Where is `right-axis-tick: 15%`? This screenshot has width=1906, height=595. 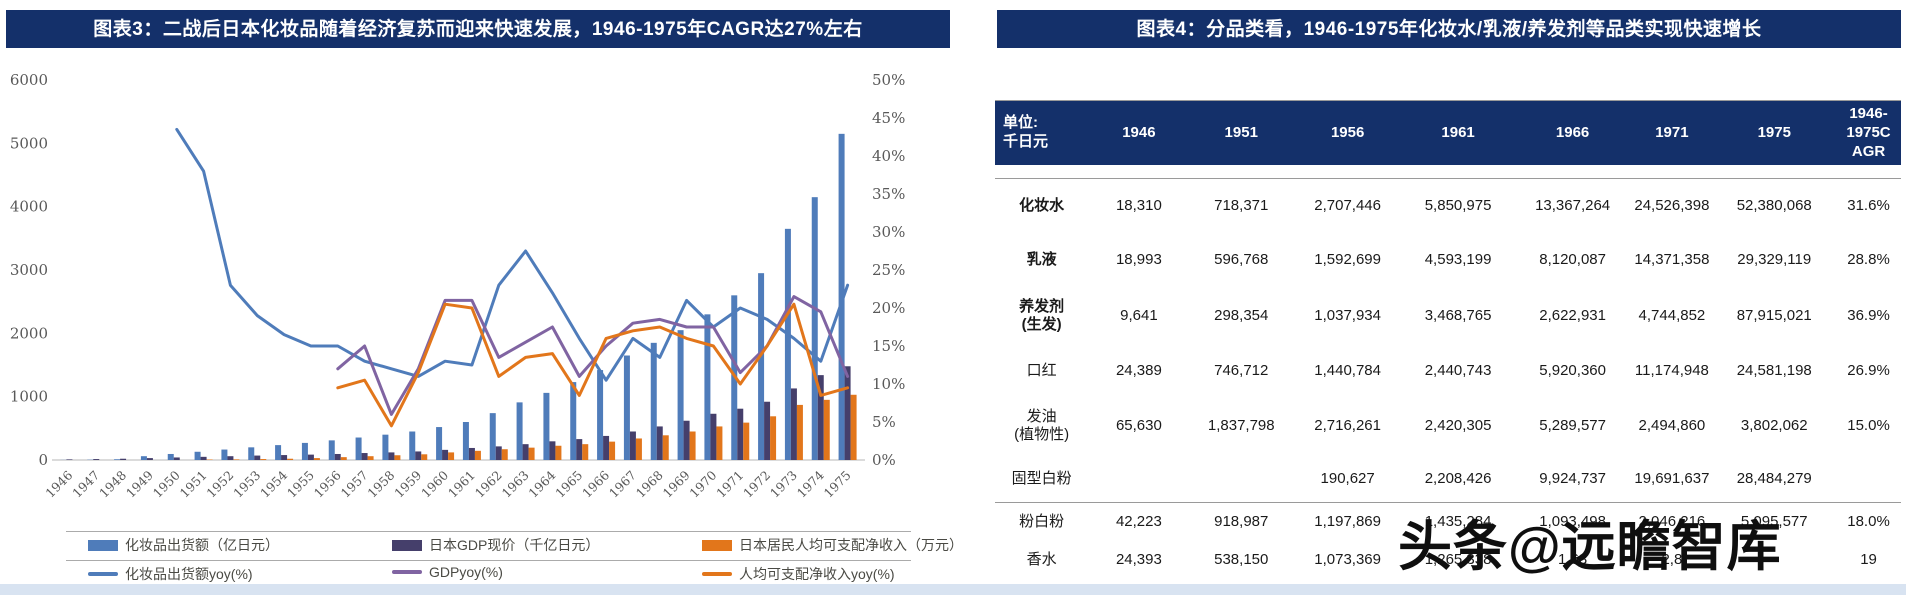
right-axis-tick: 15% is located at coordinates (888, 346).